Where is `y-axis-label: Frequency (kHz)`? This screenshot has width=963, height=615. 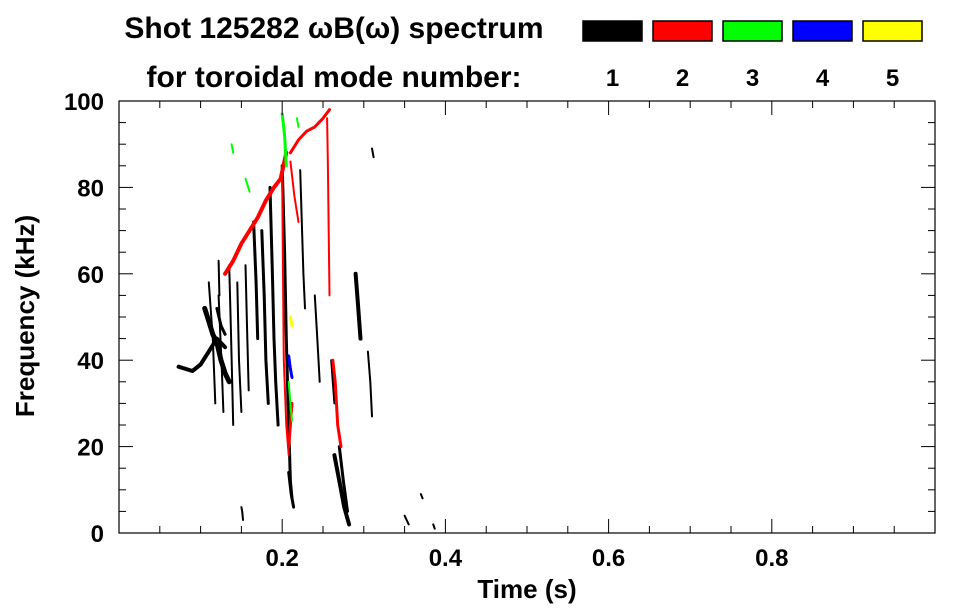 y-axis-label: Frequency (kHz) is located at coordinates (25, 316).